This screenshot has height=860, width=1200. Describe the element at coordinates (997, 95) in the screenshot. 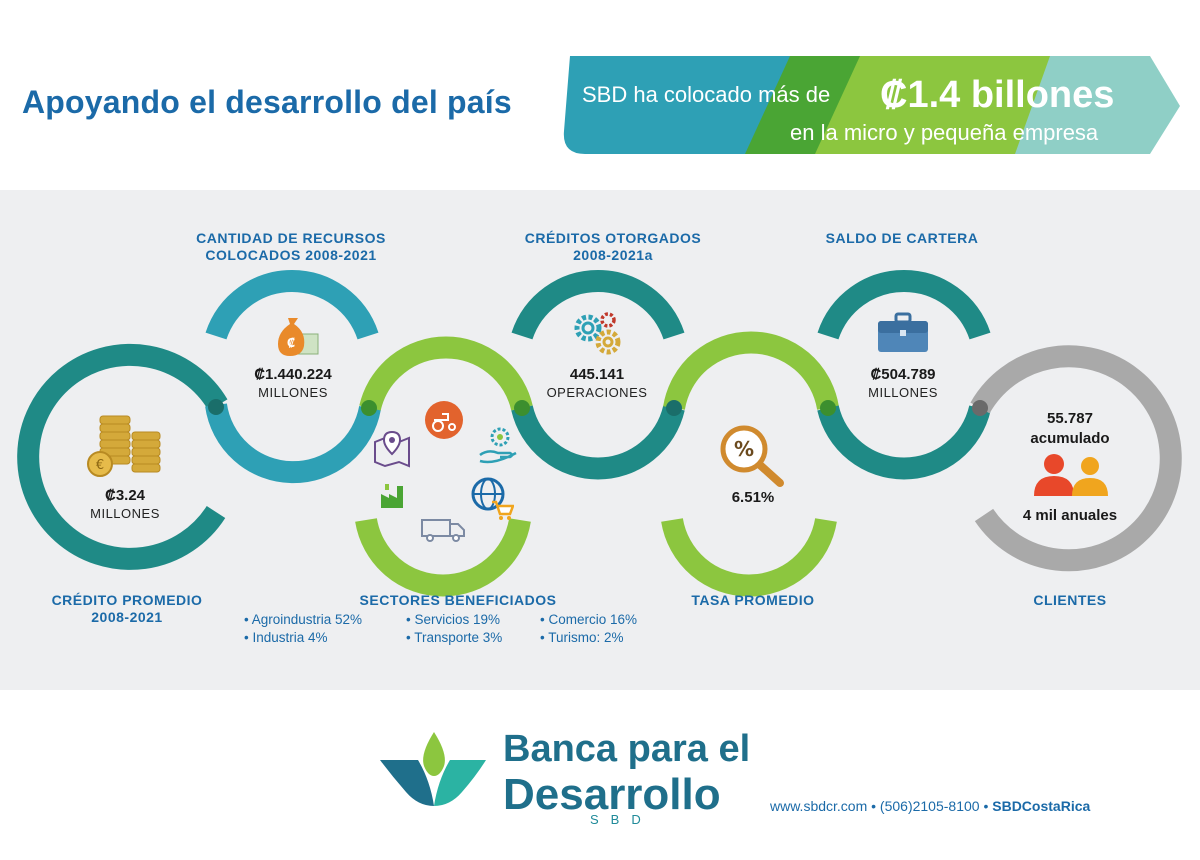

I see `banner-amount: ₡1.4 billones` at that location.